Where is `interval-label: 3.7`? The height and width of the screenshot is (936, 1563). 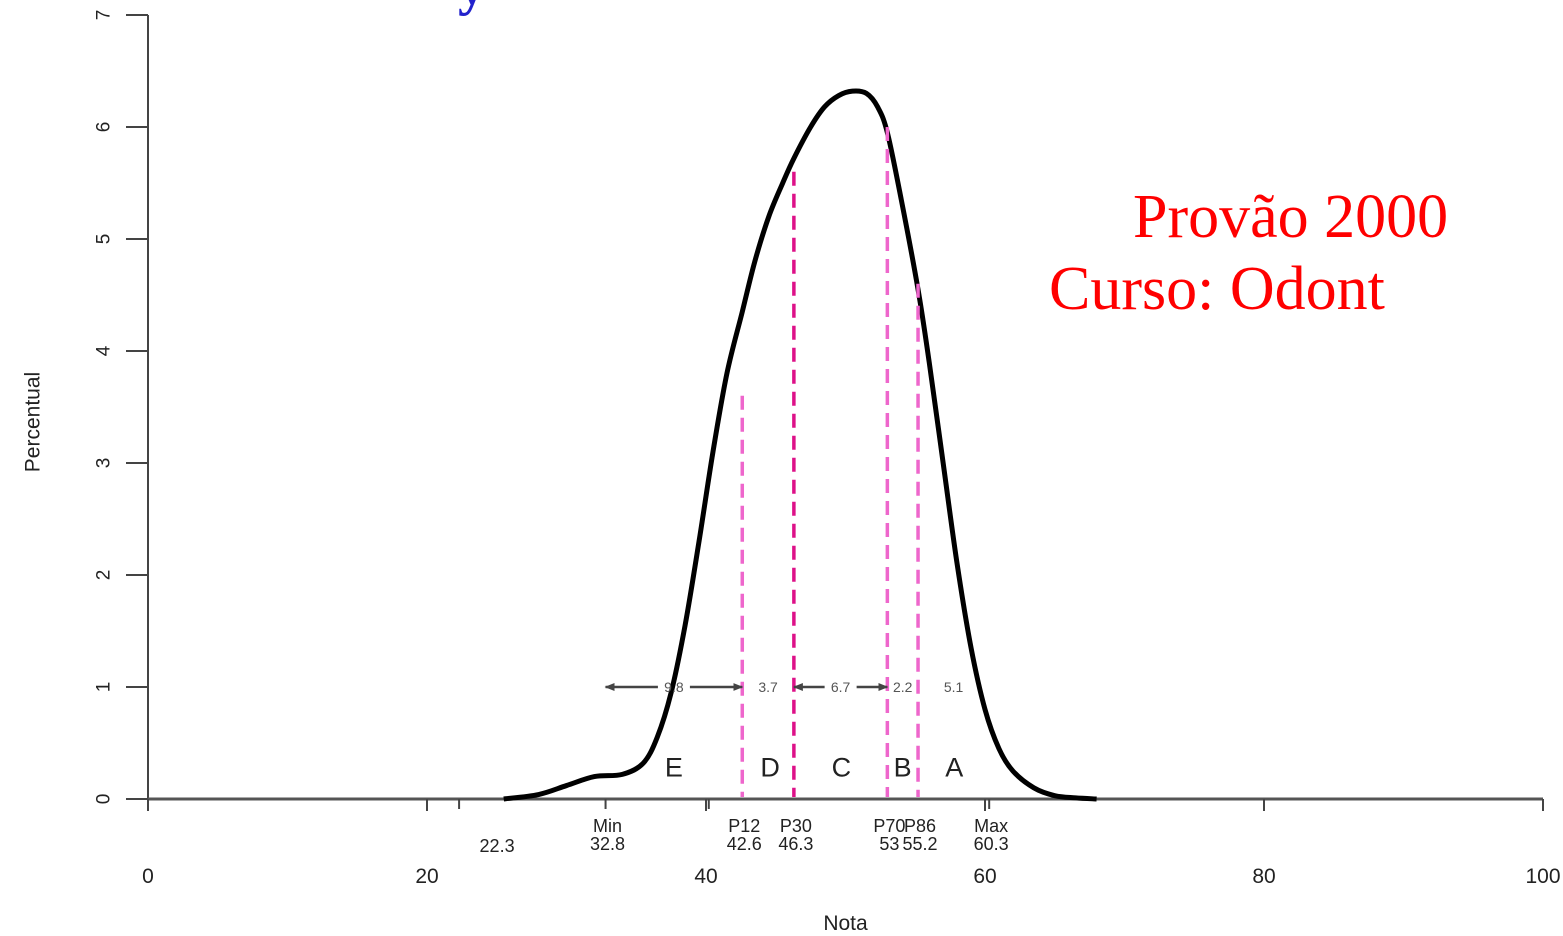 interval-label: 3.7 is located at coordinates (768, 687).